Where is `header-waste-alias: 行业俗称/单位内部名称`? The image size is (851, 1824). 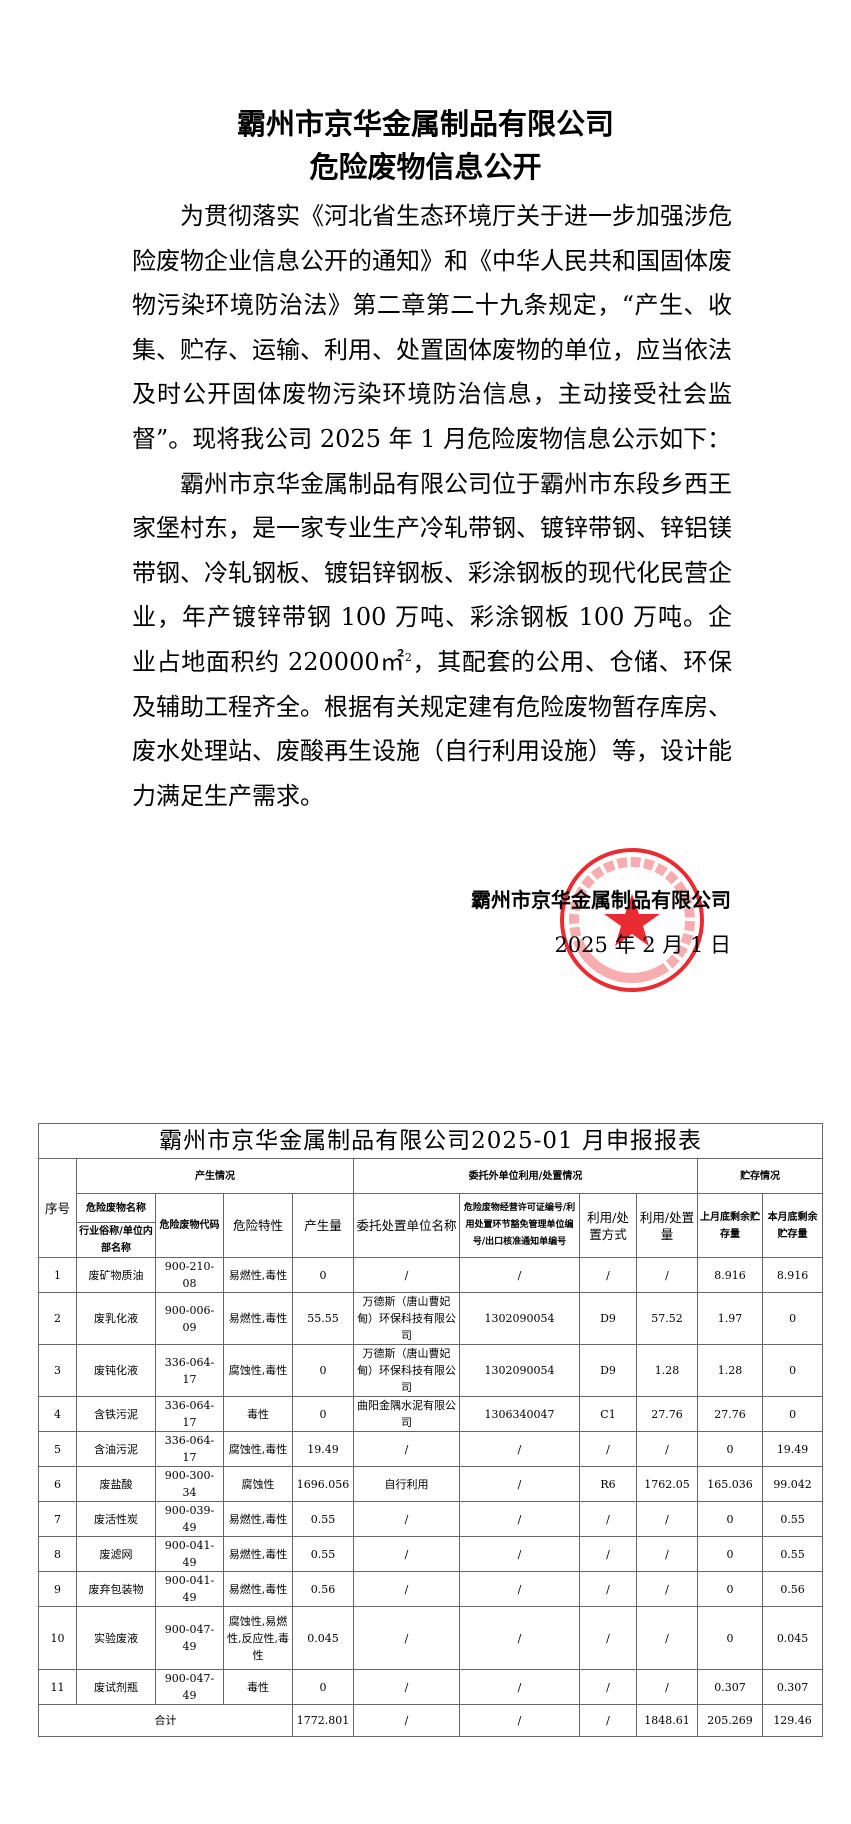 header-waste-alias: 行业俗称/单位内部名称 is located at coordinates (116, 1240).